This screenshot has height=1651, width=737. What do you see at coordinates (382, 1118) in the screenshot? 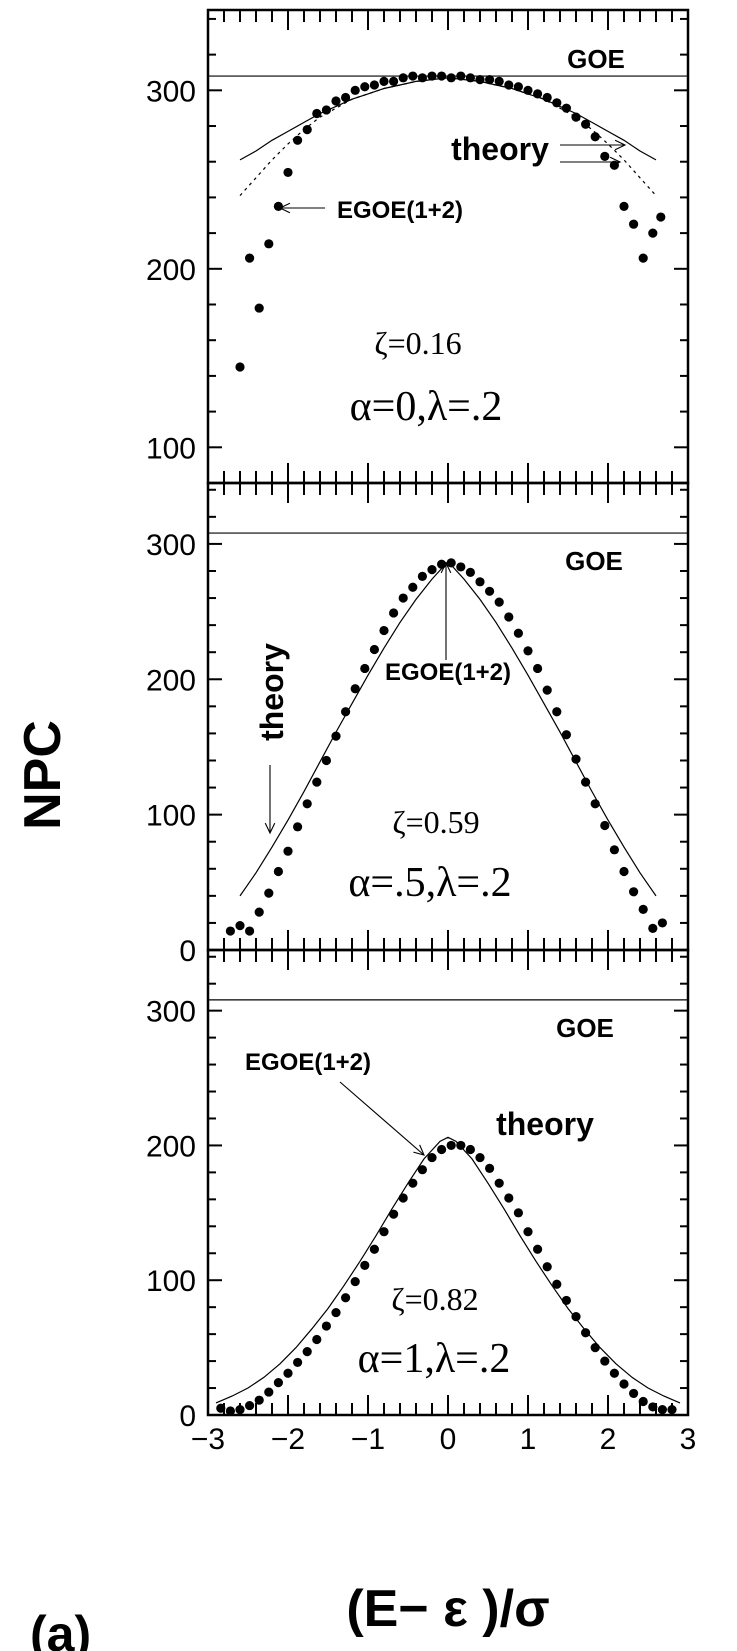
I see `annotation-arrow` at bounding box center [382, 1118].